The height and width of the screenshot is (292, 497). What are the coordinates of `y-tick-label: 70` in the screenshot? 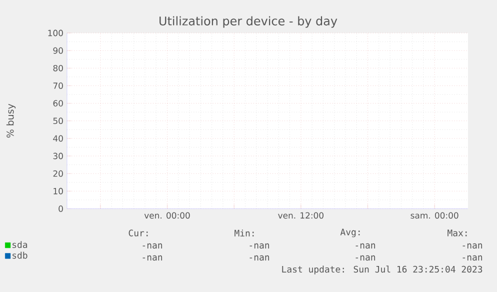 It's located at (58, 85).